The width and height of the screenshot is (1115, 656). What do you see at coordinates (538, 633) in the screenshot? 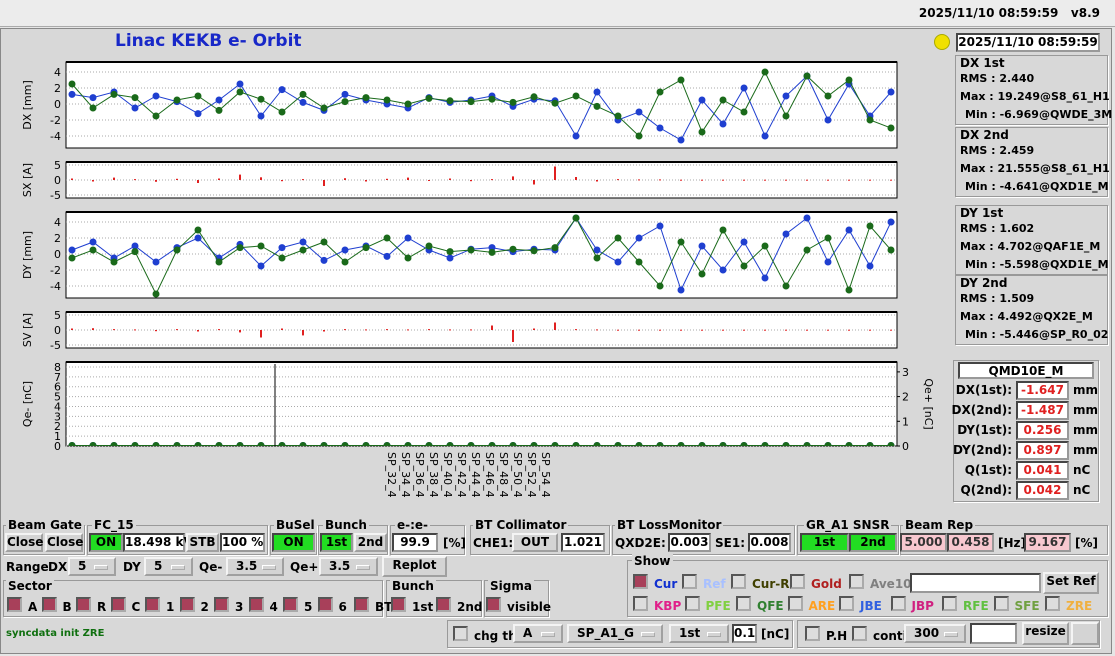
I see `sel: A` at bounding box center [538, 633].